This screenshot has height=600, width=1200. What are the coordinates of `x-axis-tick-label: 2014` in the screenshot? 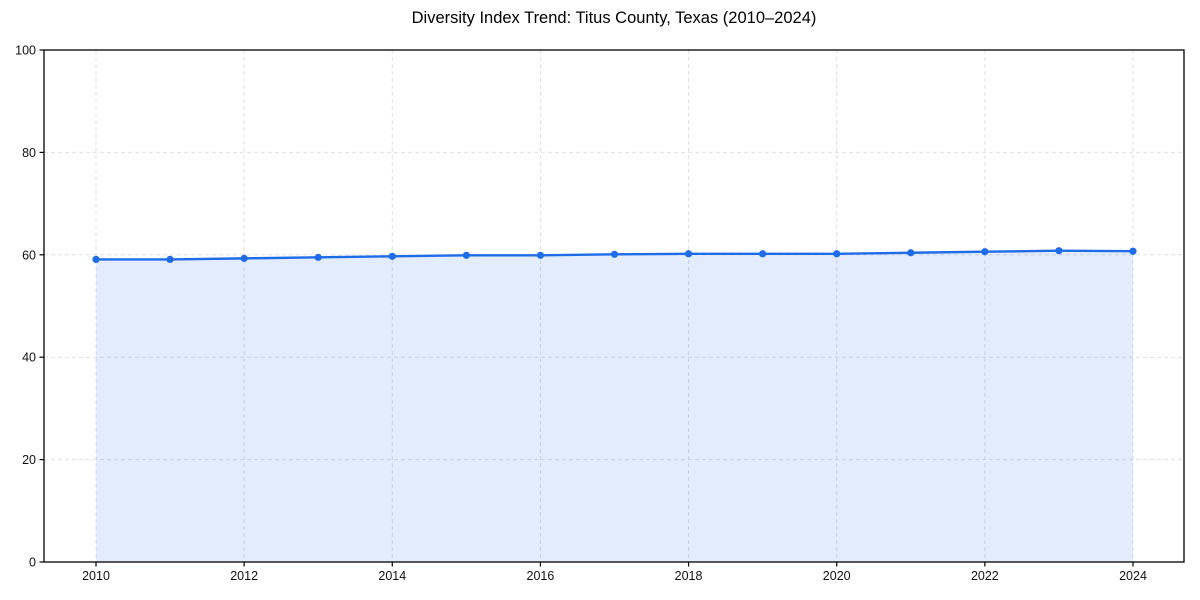 It's located at (392, 576).